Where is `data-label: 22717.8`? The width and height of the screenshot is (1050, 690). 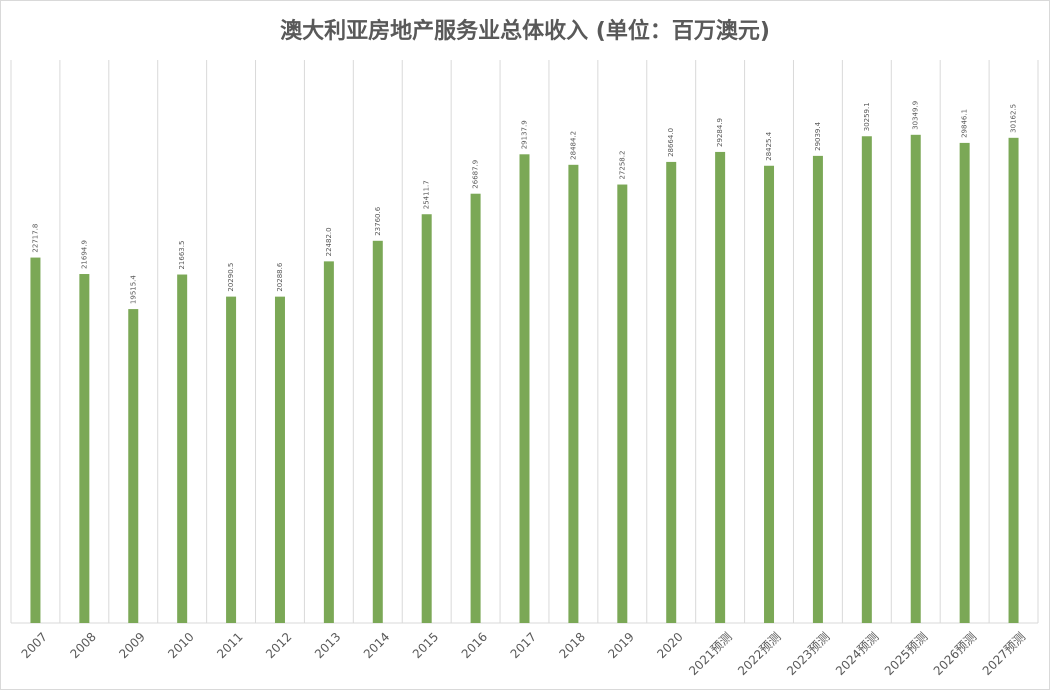
data-label: 22717.8 is located at coordinates (35, 238).